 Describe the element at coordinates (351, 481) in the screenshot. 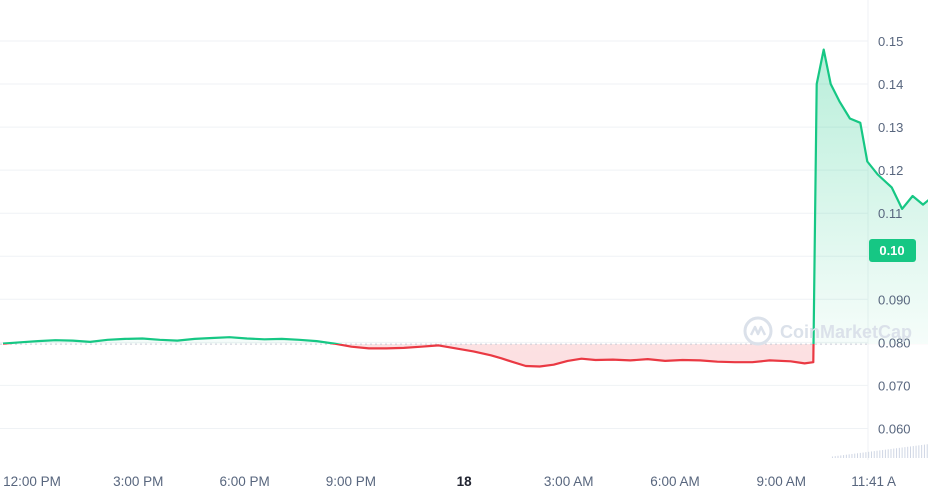

I see `x-tick-label: 9:00 PM` at that location.